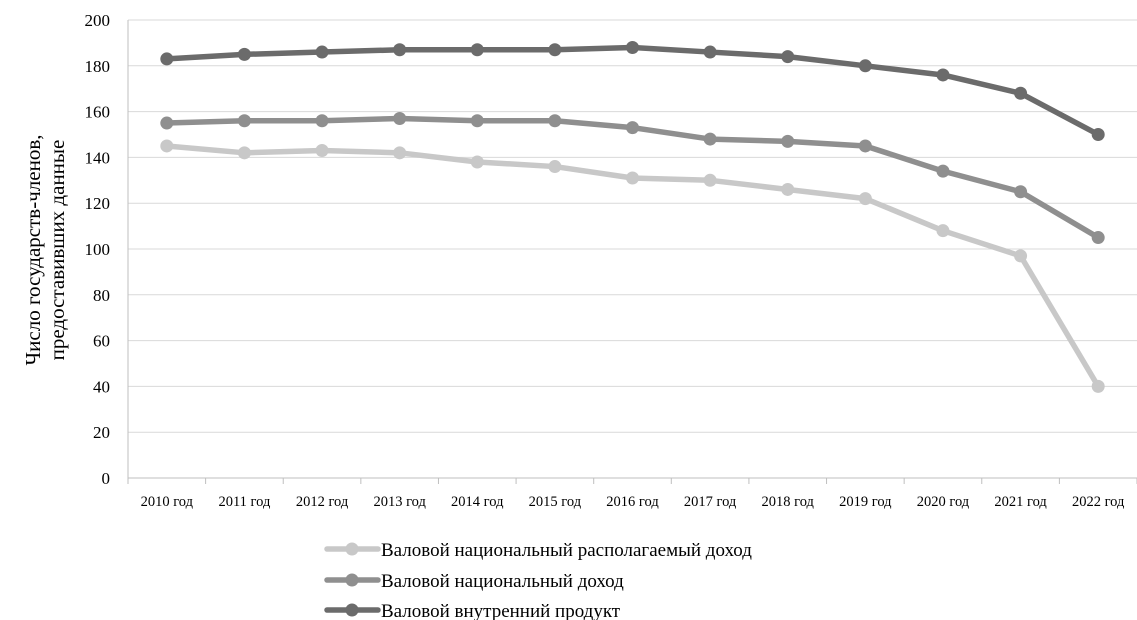 The image size is (1137, 620). Describe the element at coordinates (788, 502) in the screenshot. I see `x-tick-label: 2018 год` at that location.